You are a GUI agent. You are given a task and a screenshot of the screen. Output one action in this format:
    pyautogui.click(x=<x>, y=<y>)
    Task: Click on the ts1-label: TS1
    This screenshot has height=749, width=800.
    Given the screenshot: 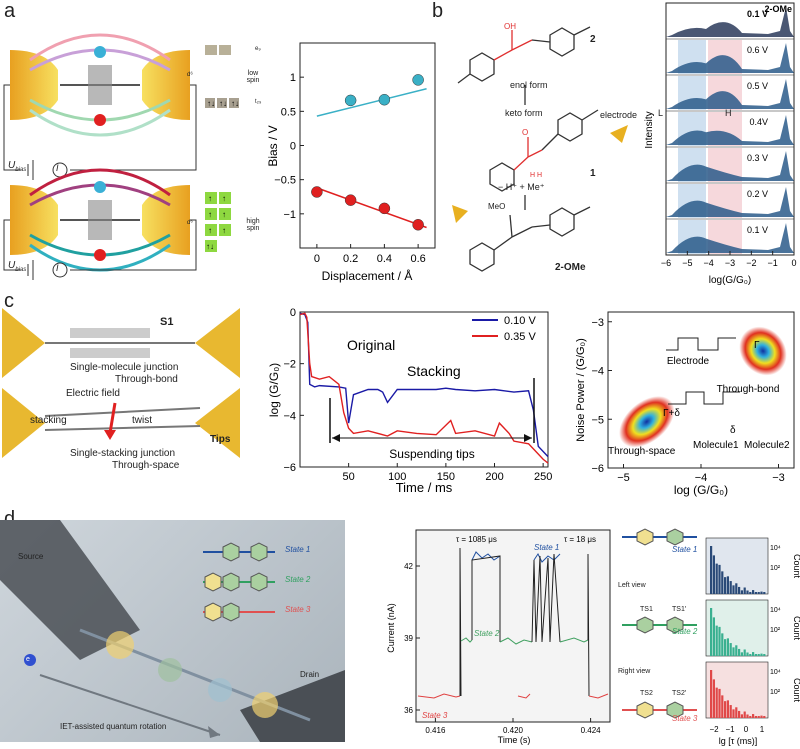 What is the action you would take?
    pyautogui.click(x=646, y=609)
    